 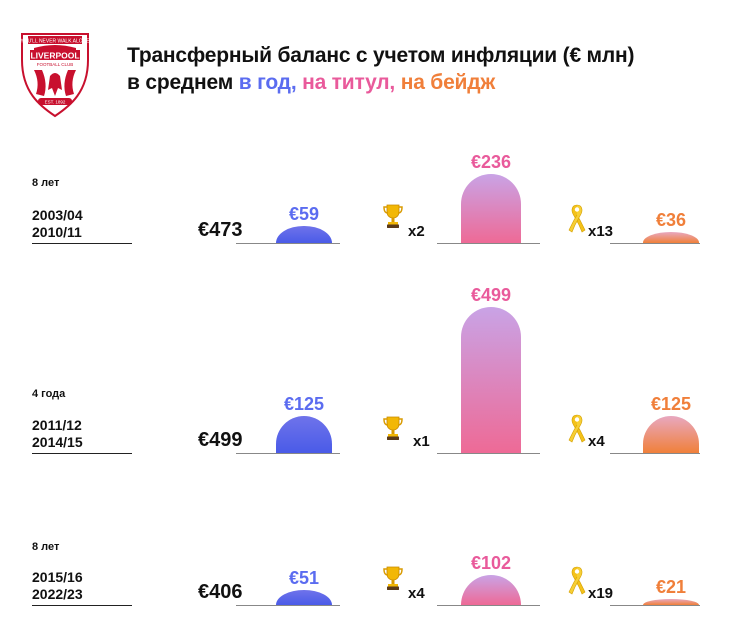 What do you see at coordinates (55, 102) in the screenshot?
I see `logo-est: EST. 1892` at bounding box center [55, 102].